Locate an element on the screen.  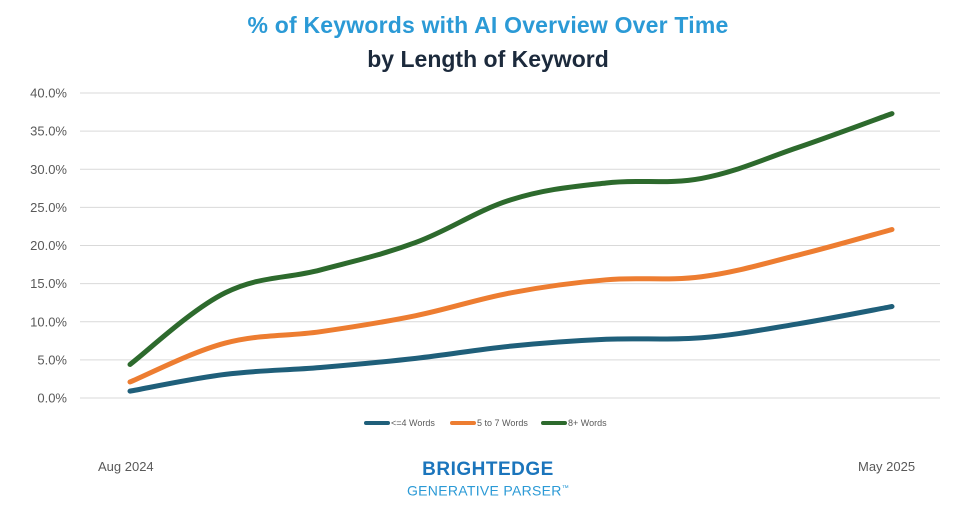
y-tick-label: 25.0% is located at coordinates (48, 207).